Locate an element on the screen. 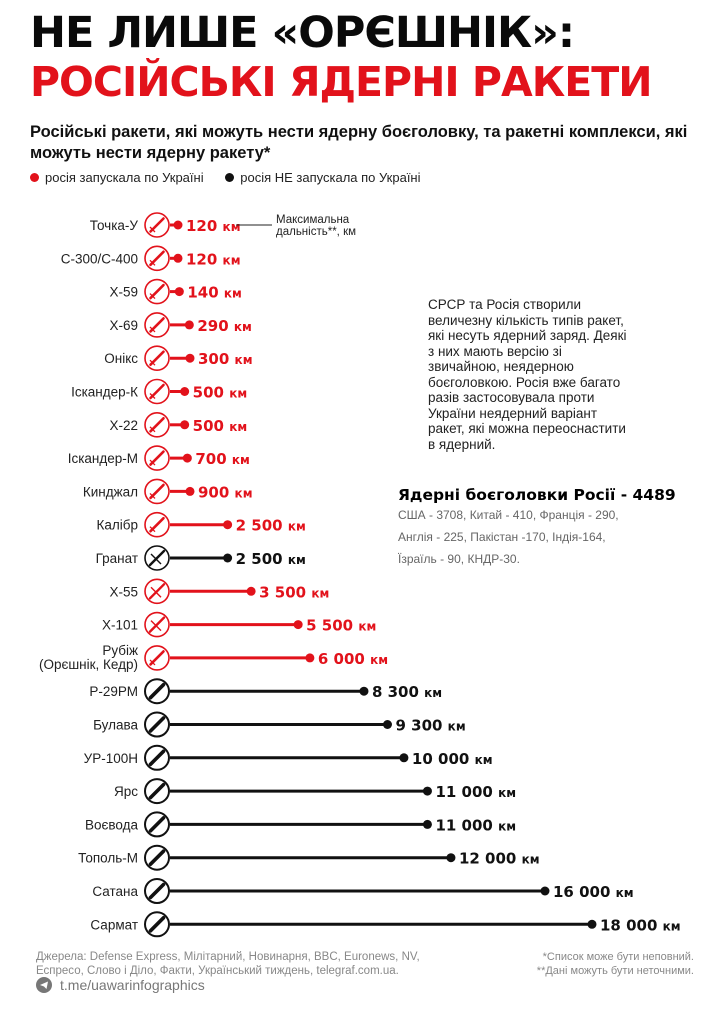 The width and height of the screenshot is (722, 1022). bar-value-label: 8 300 км is located at coordinates (407, 692).